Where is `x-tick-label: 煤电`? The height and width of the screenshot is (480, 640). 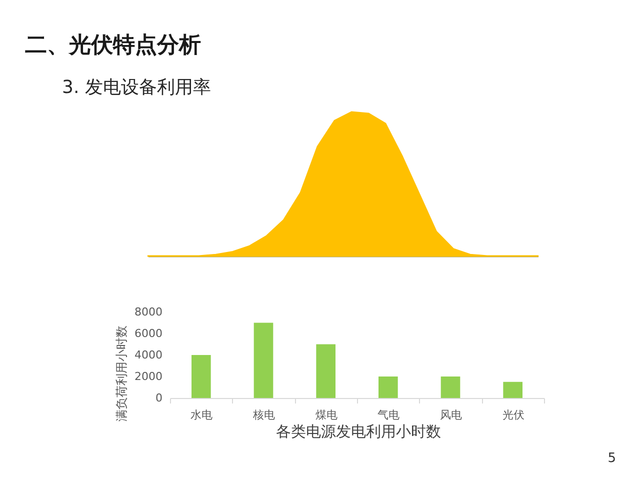
x-tick-label: 煤电 is located at coordinates (326, 415).